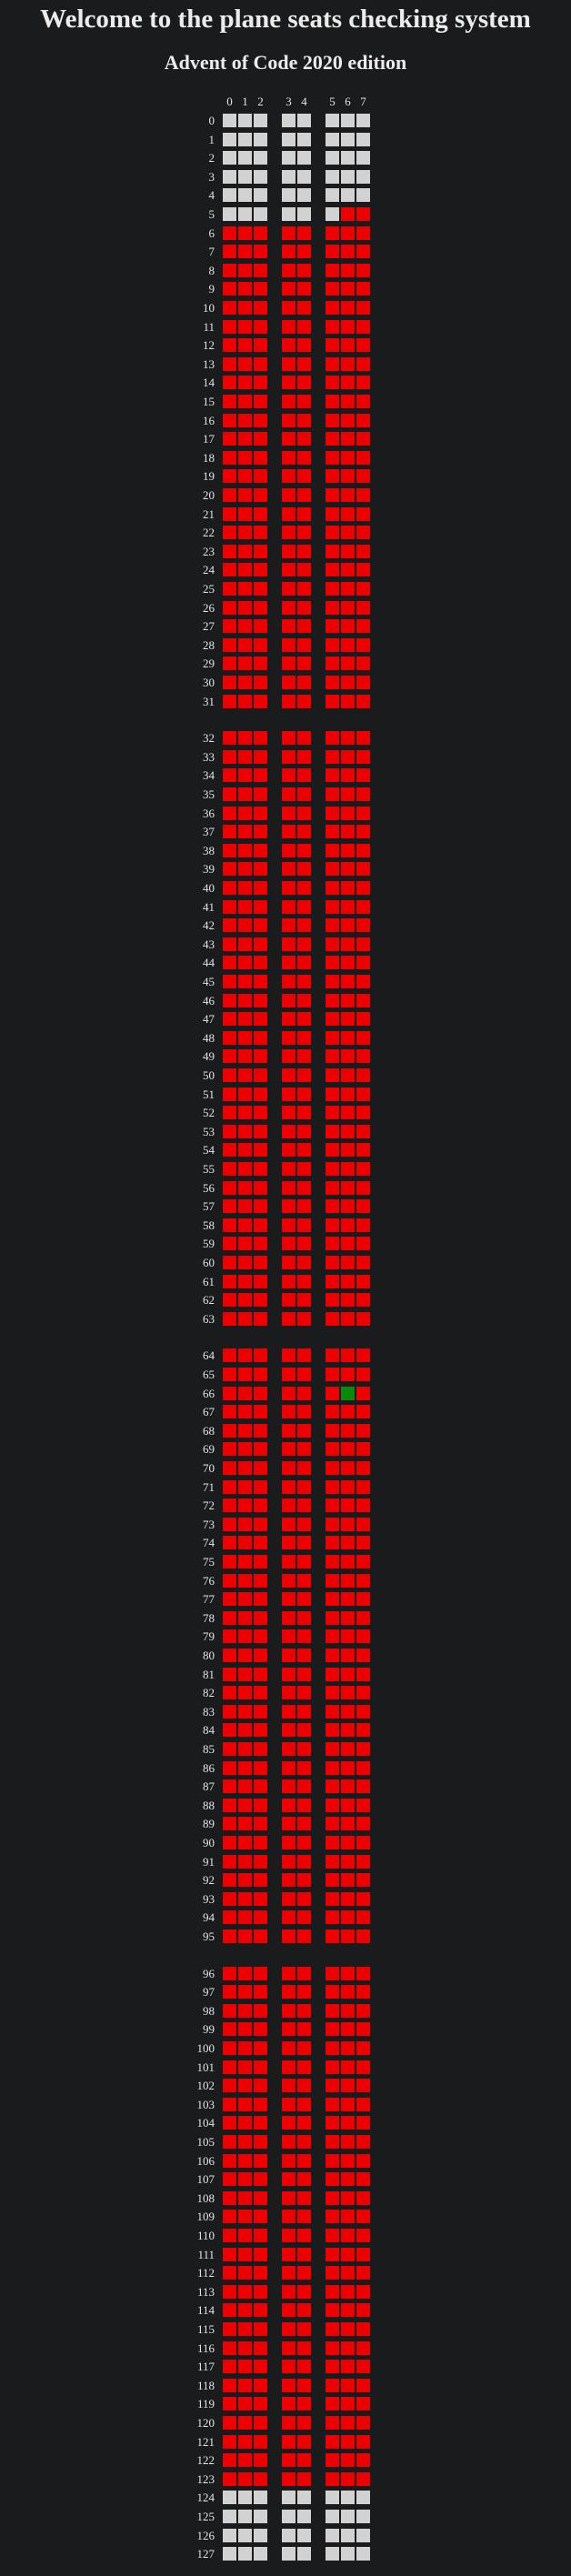 Image resolution: width=571 pixels, height=2576 pixels. I want to click on my-seat, so click(348, 1393).